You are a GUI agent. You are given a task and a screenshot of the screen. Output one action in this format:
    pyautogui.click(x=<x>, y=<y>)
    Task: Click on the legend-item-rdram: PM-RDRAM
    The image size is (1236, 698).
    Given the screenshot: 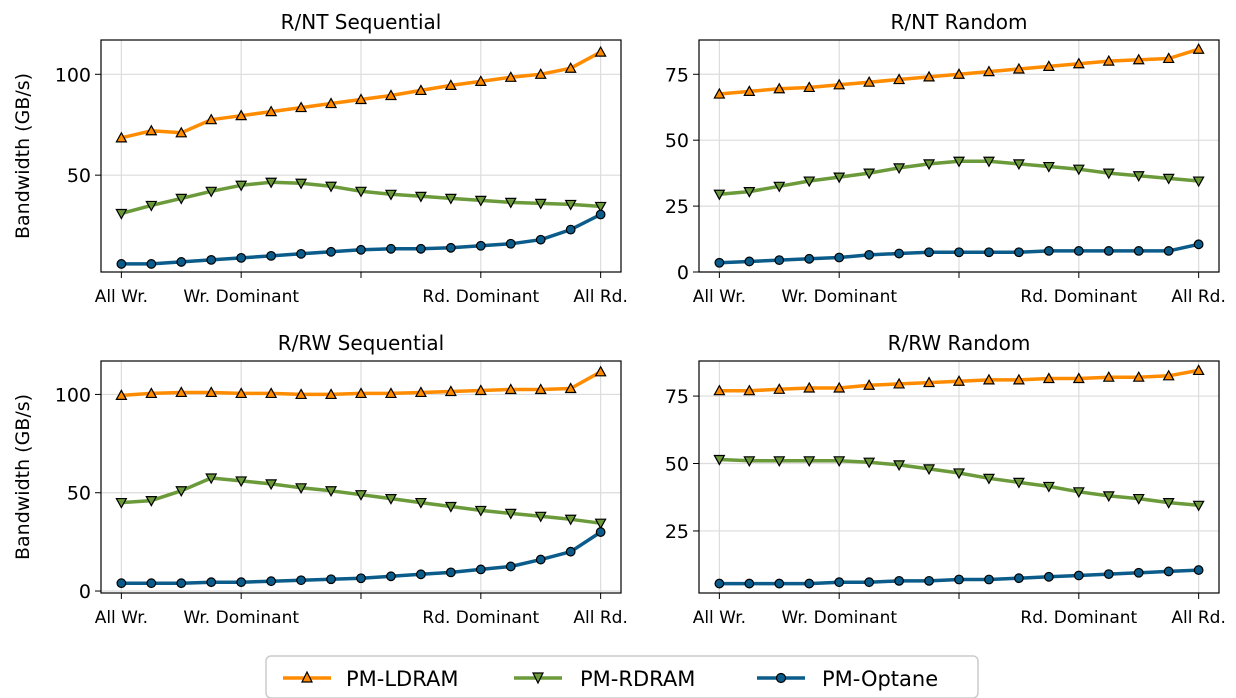 What is the action you would take?
    pyautogui.click(x=604, y=679)
    